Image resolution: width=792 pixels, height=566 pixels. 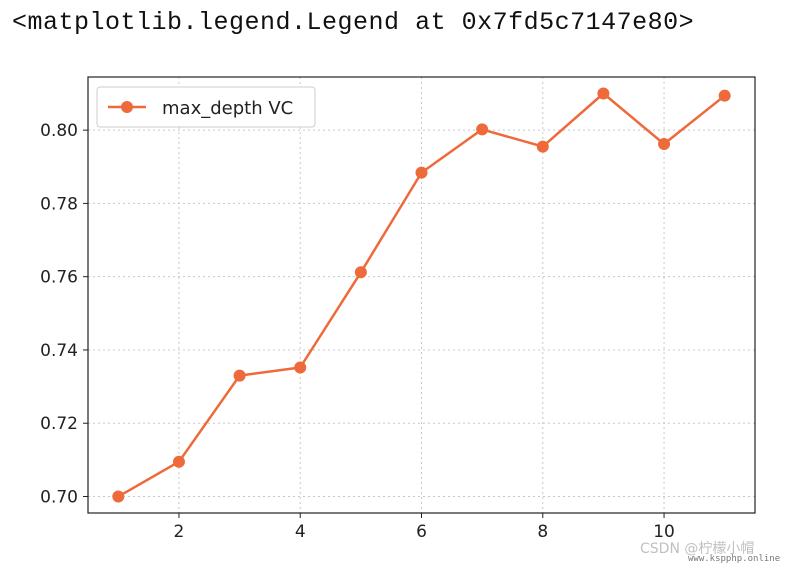 I want to click on x-tick-label: 10, so click(x=664, y=532).